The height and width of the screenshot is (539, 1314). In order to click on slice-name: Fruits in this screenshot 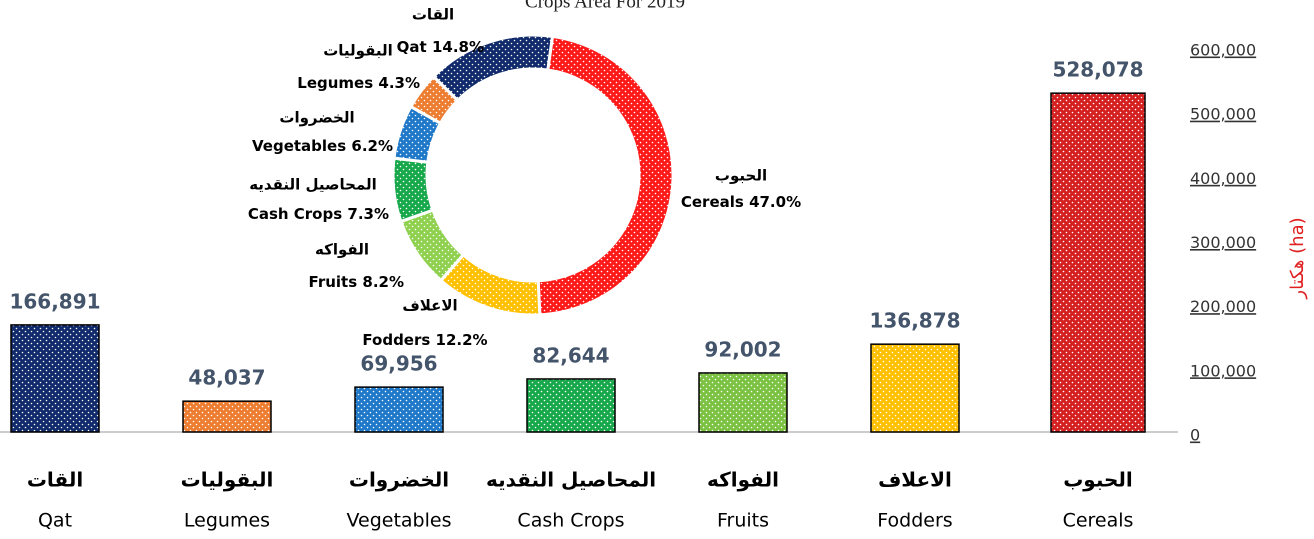, I will do `click(333, 282)`.